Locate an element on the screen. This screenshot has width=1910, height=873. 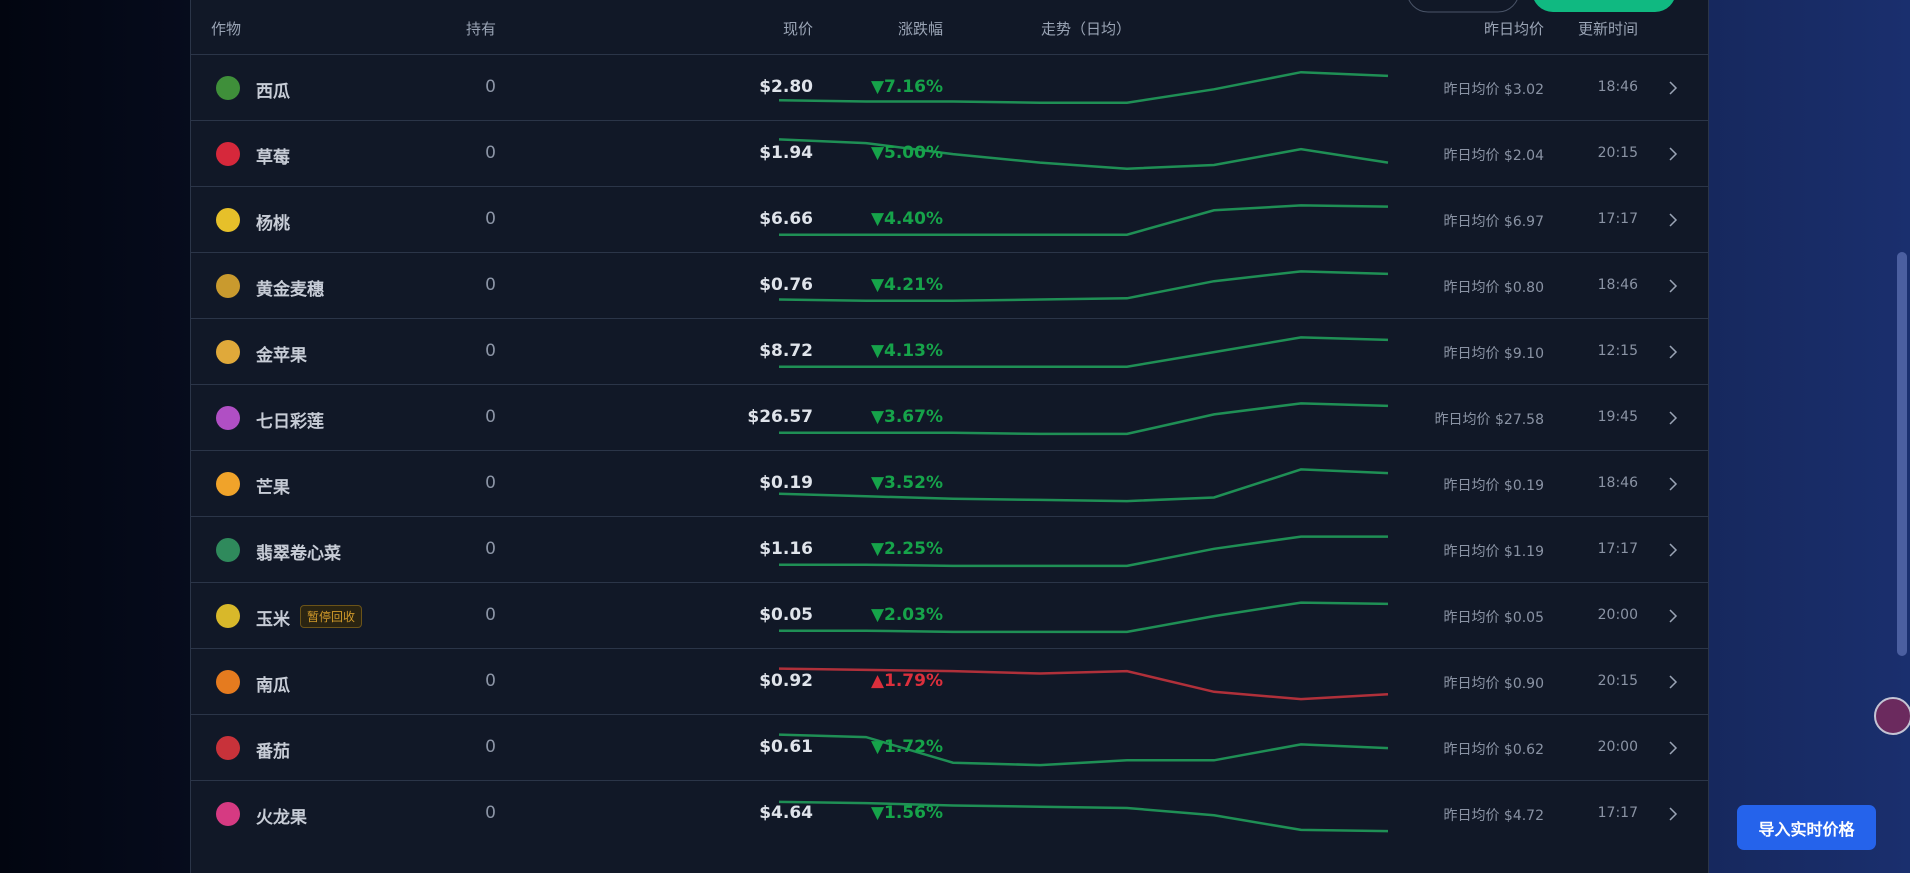
yesterday-avg: 昨日均价 $0.80 is located at coordinates (1493, 288).